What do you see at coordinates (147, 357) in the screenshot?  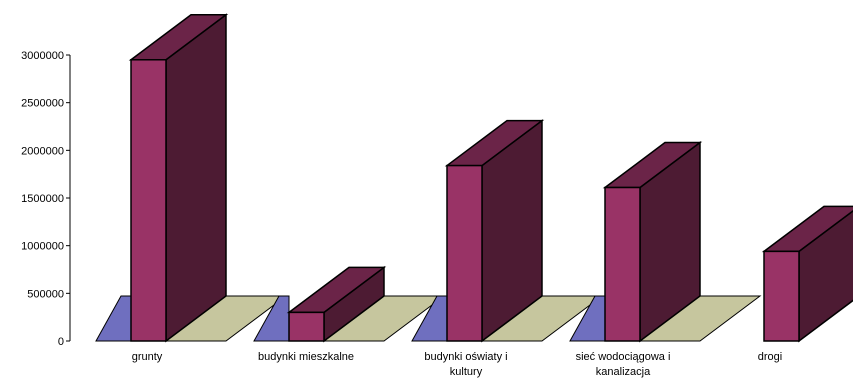 I see `category-label: grunty` at bounding box center [147, 357].